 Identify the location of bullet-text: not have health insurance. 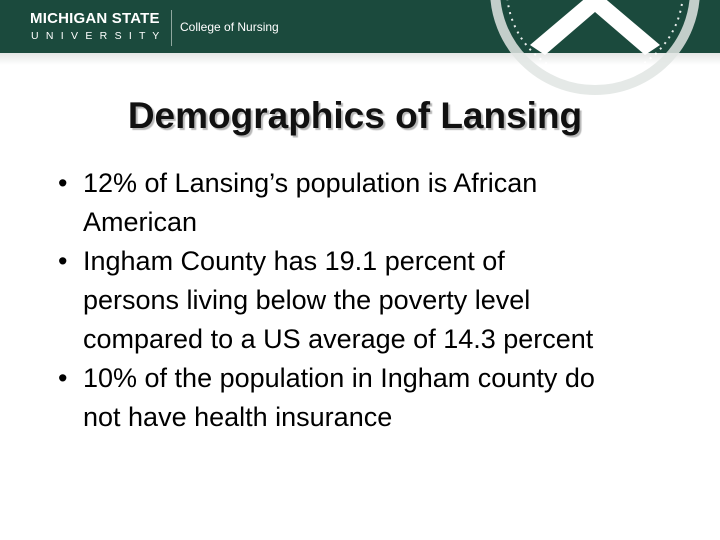
(238, 417).